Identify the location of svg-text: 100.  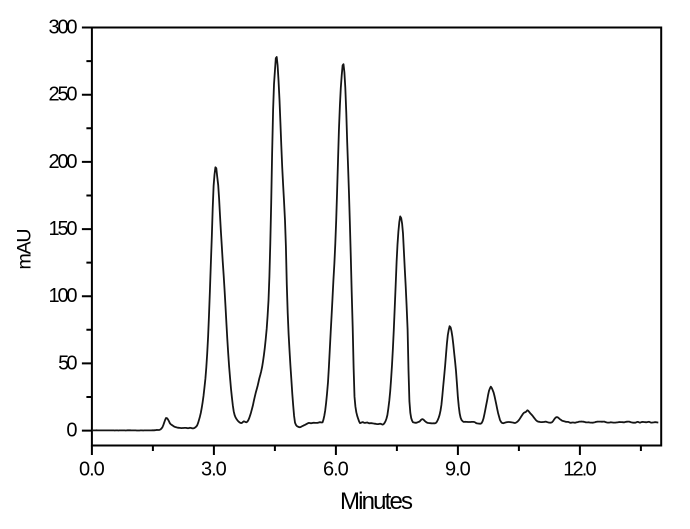
(63, 296).